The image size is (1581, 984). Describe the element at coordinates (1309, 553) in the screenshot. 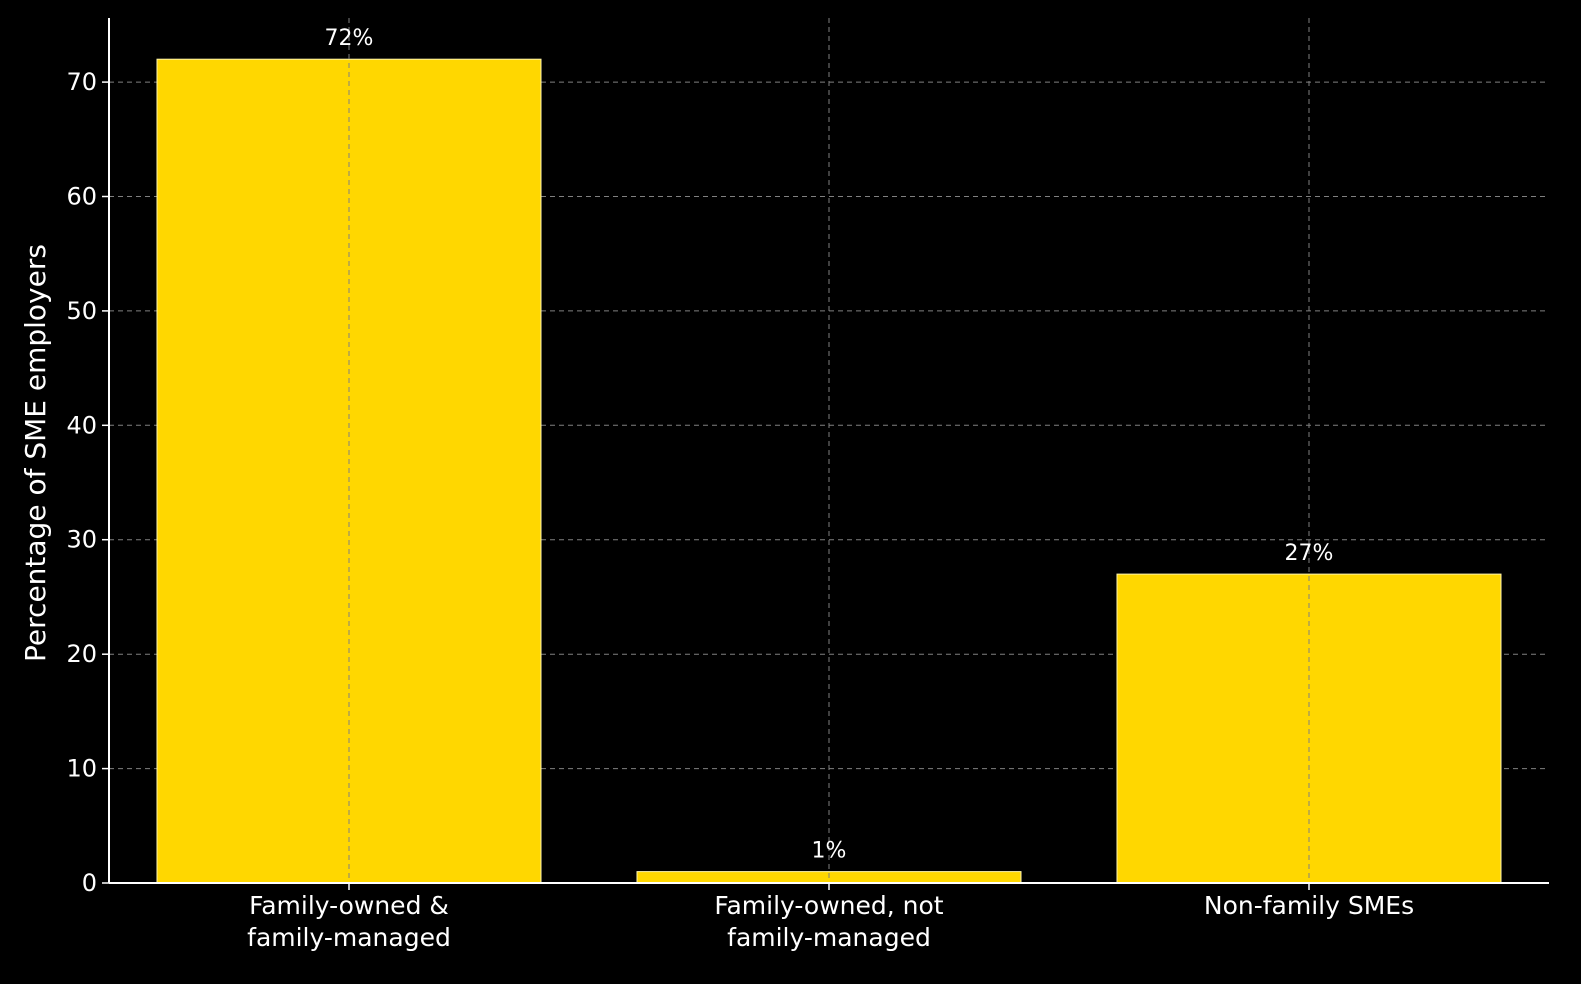

I see `bar-value-label: 27%` at that location.